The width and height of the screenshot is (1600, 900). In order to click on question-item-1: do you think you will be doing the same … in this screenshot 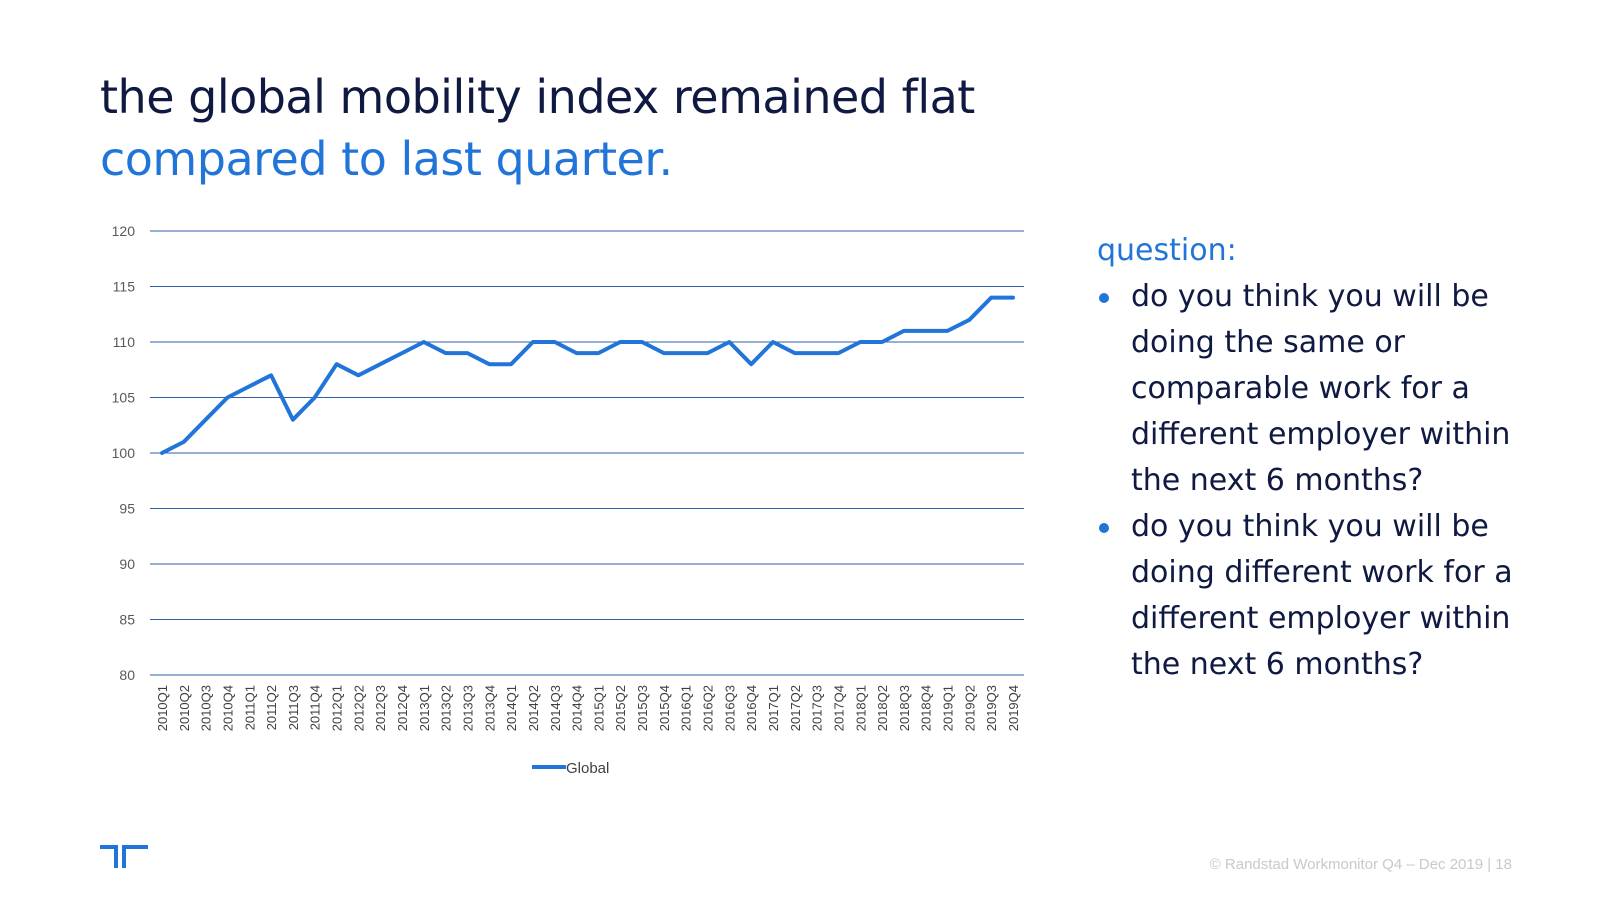, I will do `click(1327, 389)`.